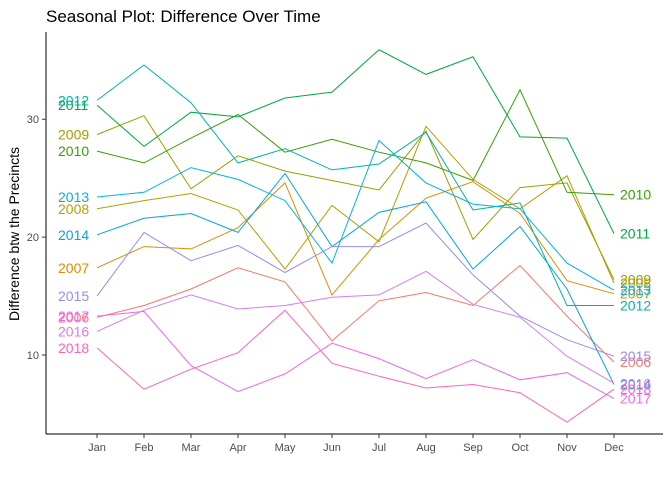 This screenshot has height=480, width=672. What do you see at coordinates (73, 151) in the screenshot?
I see `series-start-label-2010: 2010` at bounding box center [73, 151].